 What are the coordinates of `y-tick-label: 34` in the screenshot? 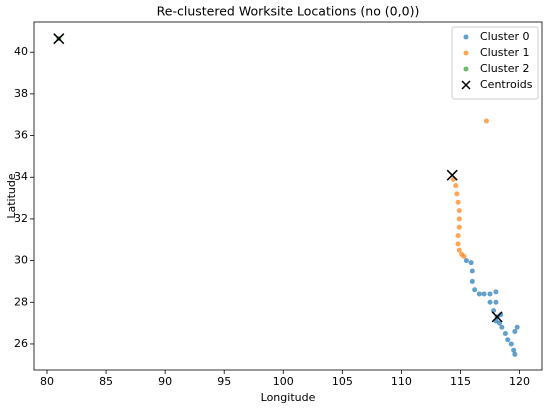 It's located at (21, 176).